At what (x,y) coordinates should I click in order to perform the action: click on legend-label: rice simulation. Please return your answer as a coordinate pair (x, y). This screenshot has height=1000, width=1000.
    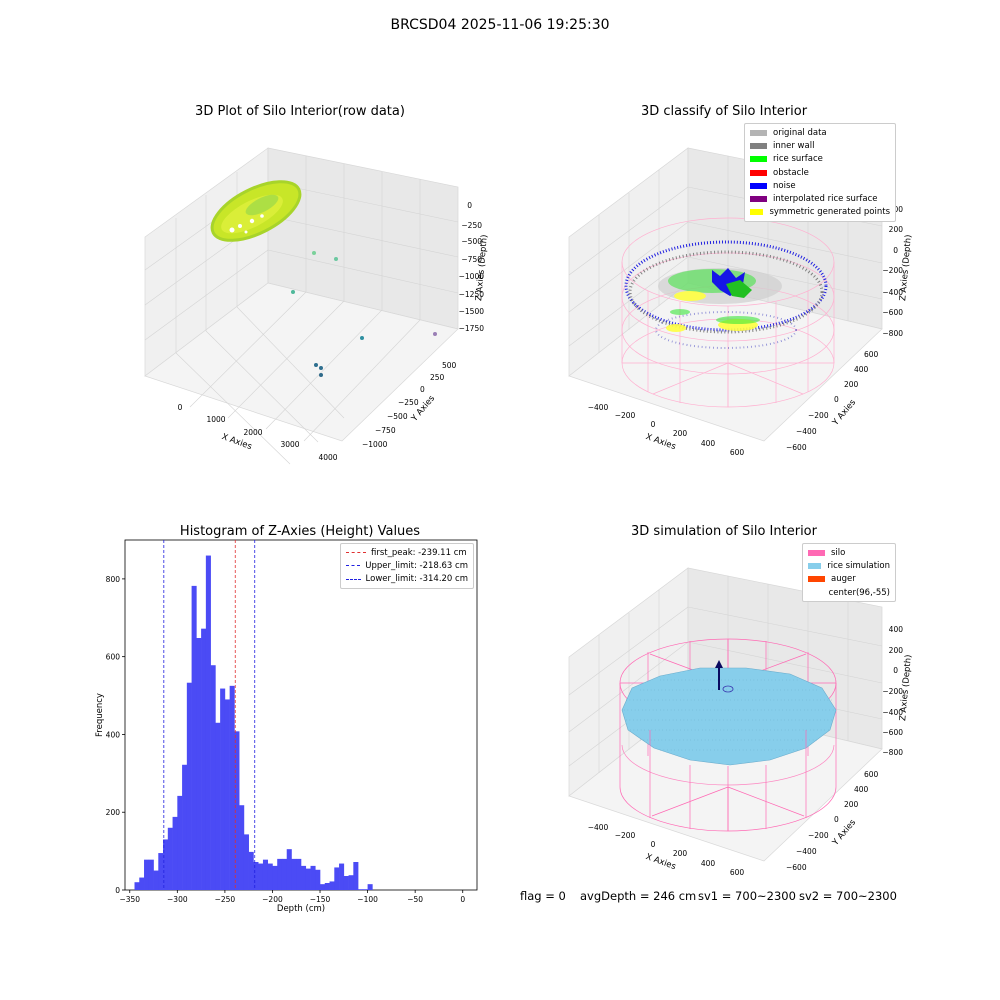
    Looking at the image, I should click on (858, 565).